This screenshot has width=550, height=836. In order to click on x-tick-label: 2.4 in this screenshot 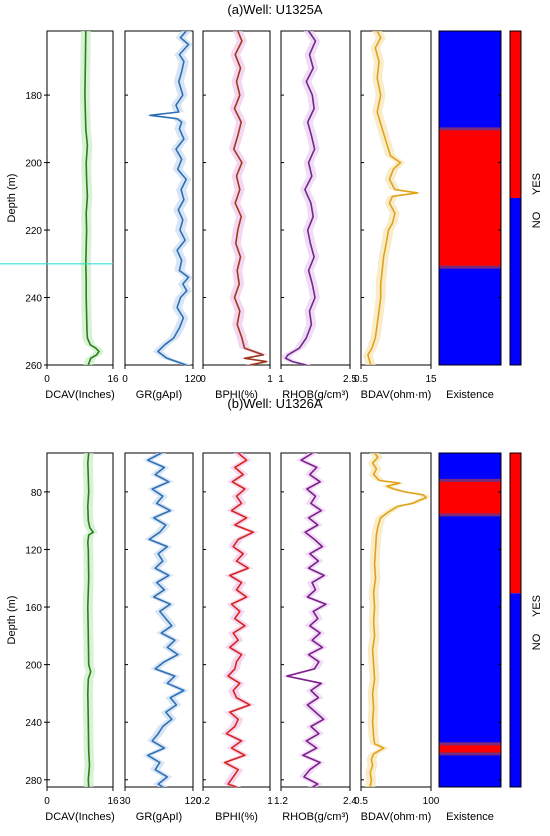, I will do `click(350, 801)`.